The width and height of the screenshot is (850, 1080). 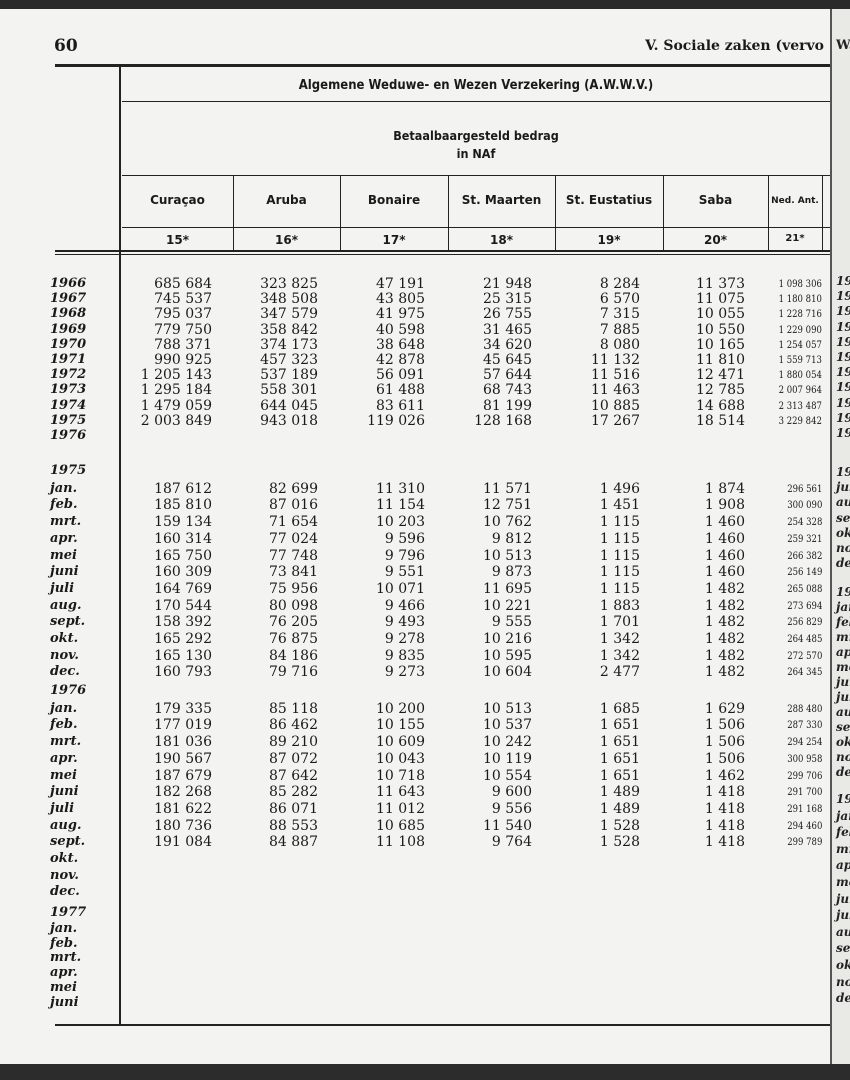 I want to click on table-cell: 265 088, so click(x=804, y=589).